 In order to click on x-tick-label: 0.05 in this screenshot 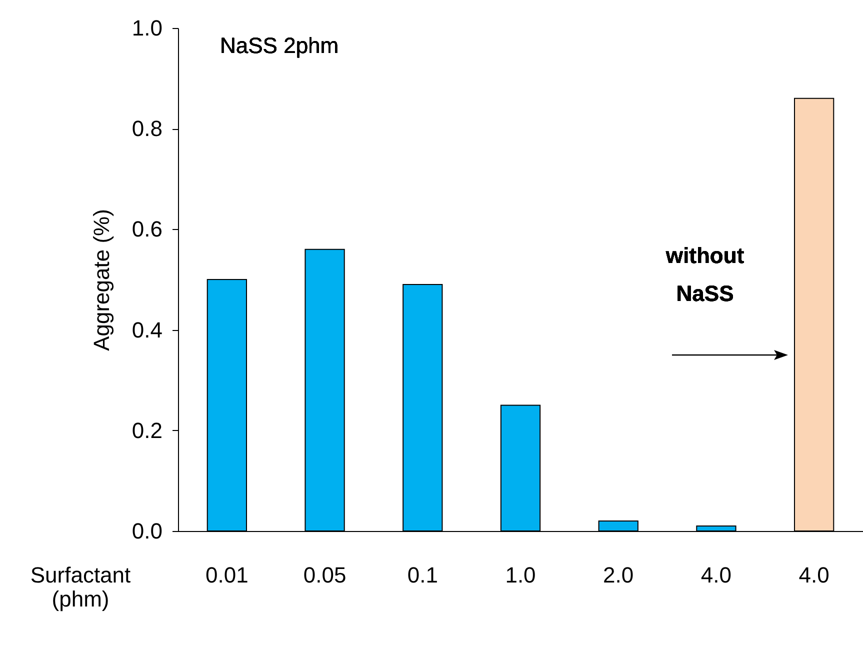, I will do `click(324, 575)`.